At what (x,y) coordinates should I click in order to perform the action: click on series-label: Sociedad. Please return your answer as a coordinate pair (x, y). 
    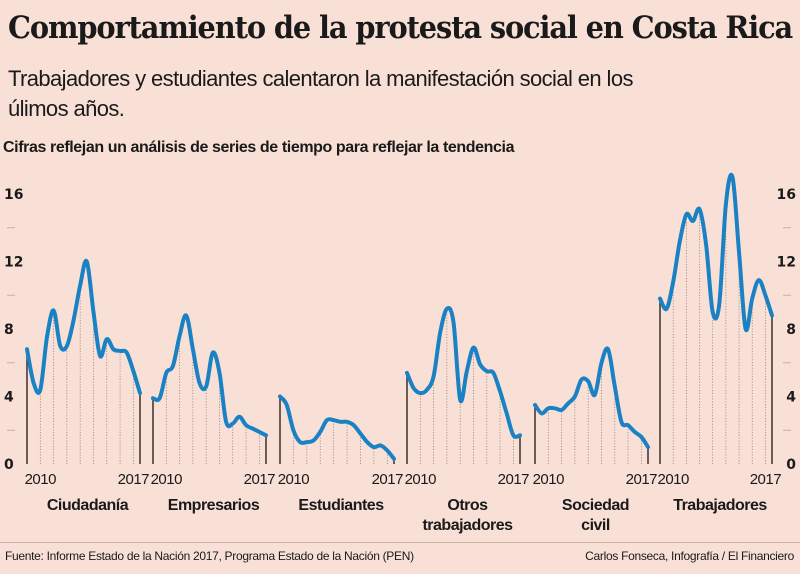
    Looking at the image, I should click on (595, 505).